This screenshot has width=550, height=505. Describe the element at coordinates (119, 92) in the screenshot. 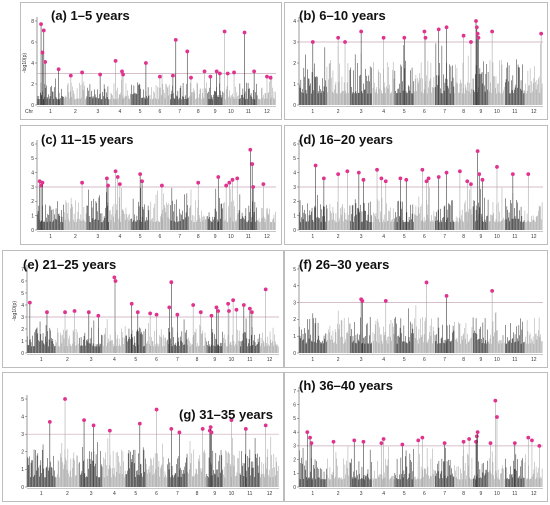

I see `chromosome-4-markers` at that location.